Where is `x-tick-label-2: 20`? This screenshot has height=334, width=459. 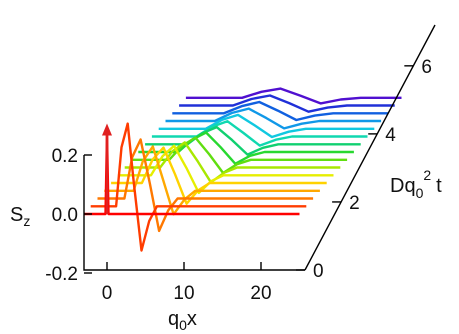
x-tick-label-2: 20 is located at coordinates (260, 293).